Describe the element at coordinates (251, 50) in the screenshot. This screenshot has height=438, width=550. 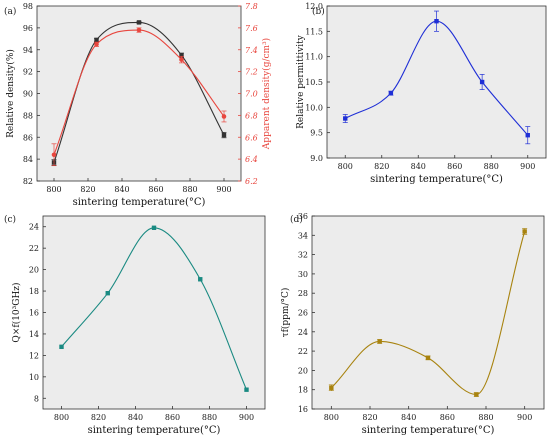
I see `y2-tick-label: 7.4` at that location.